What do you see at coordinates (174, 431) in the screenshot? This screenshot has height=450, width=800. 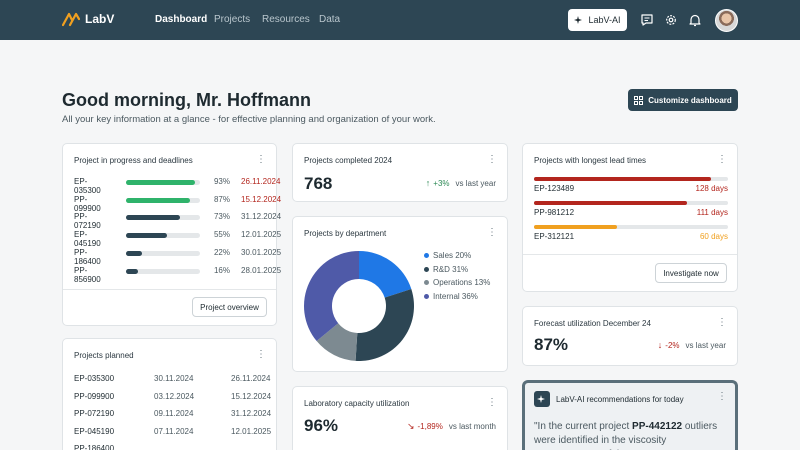 I see `start-date: 07.11.2024` at bounding box center [174, 431].